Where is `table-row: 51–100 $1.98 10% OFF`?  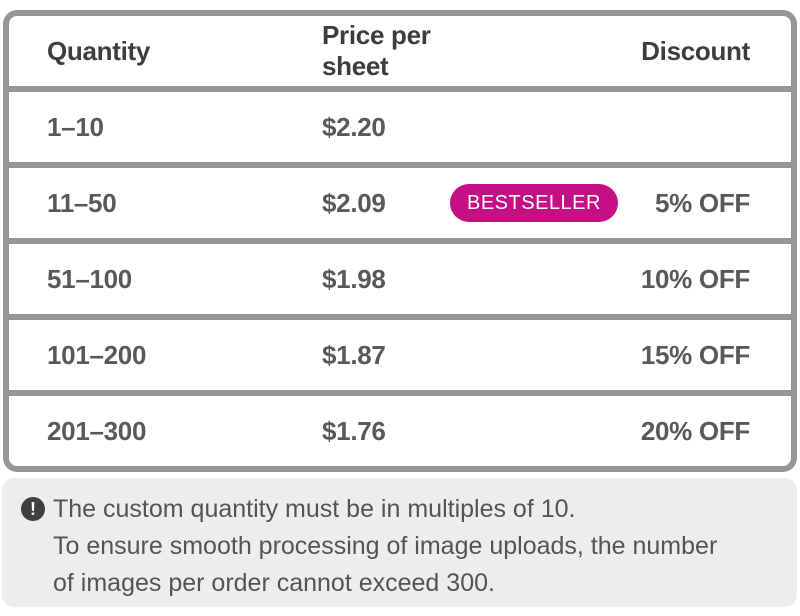
table-row: 51–100 $1.98 10% OFF is located at coordinates (400, 279).